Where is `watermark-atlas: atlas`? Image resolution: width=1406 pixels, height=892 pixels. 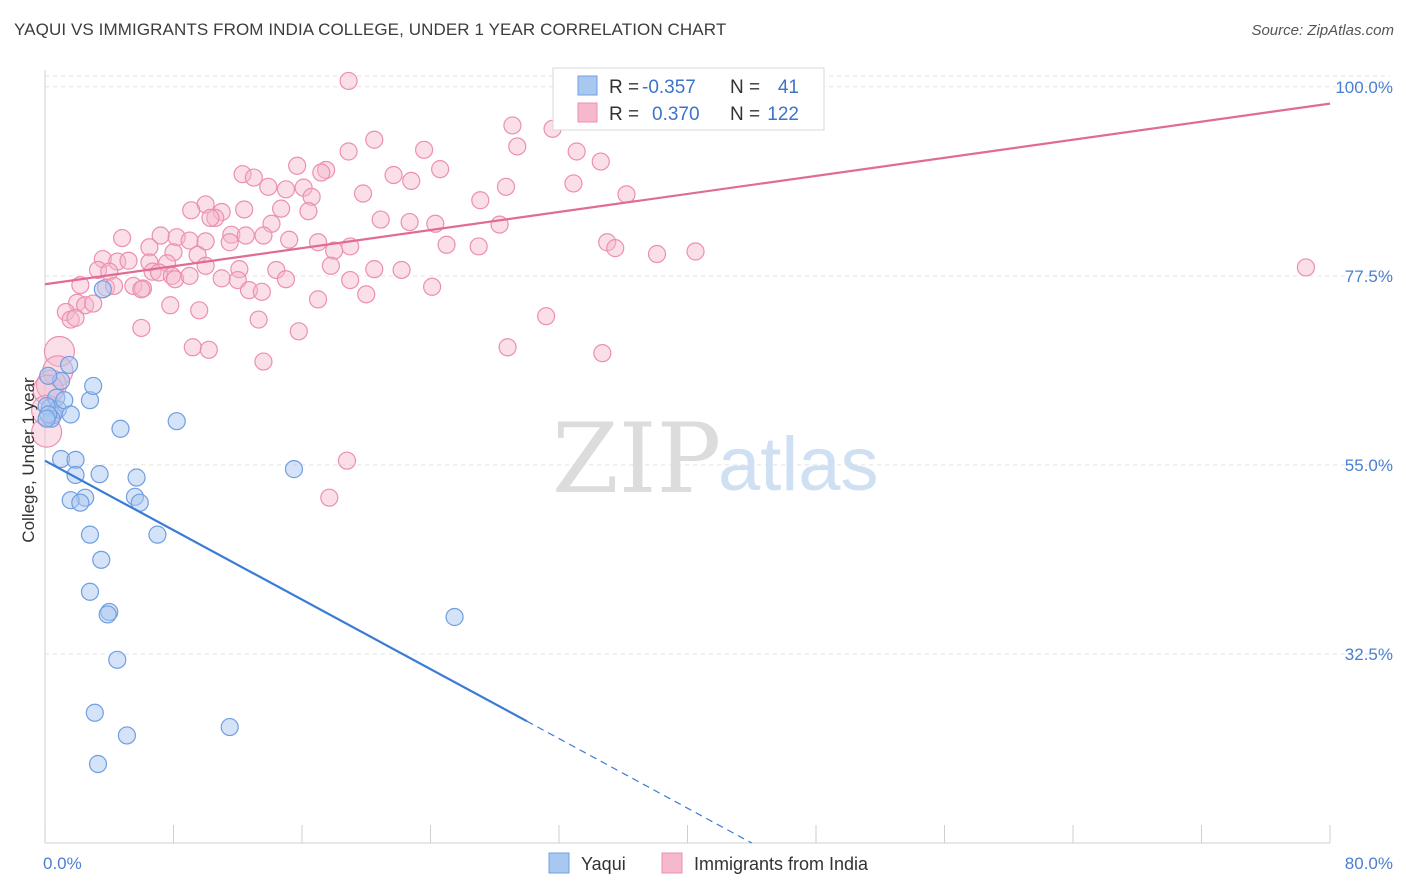 watermark-atlas: atlas is located at coordinates (798, 464).